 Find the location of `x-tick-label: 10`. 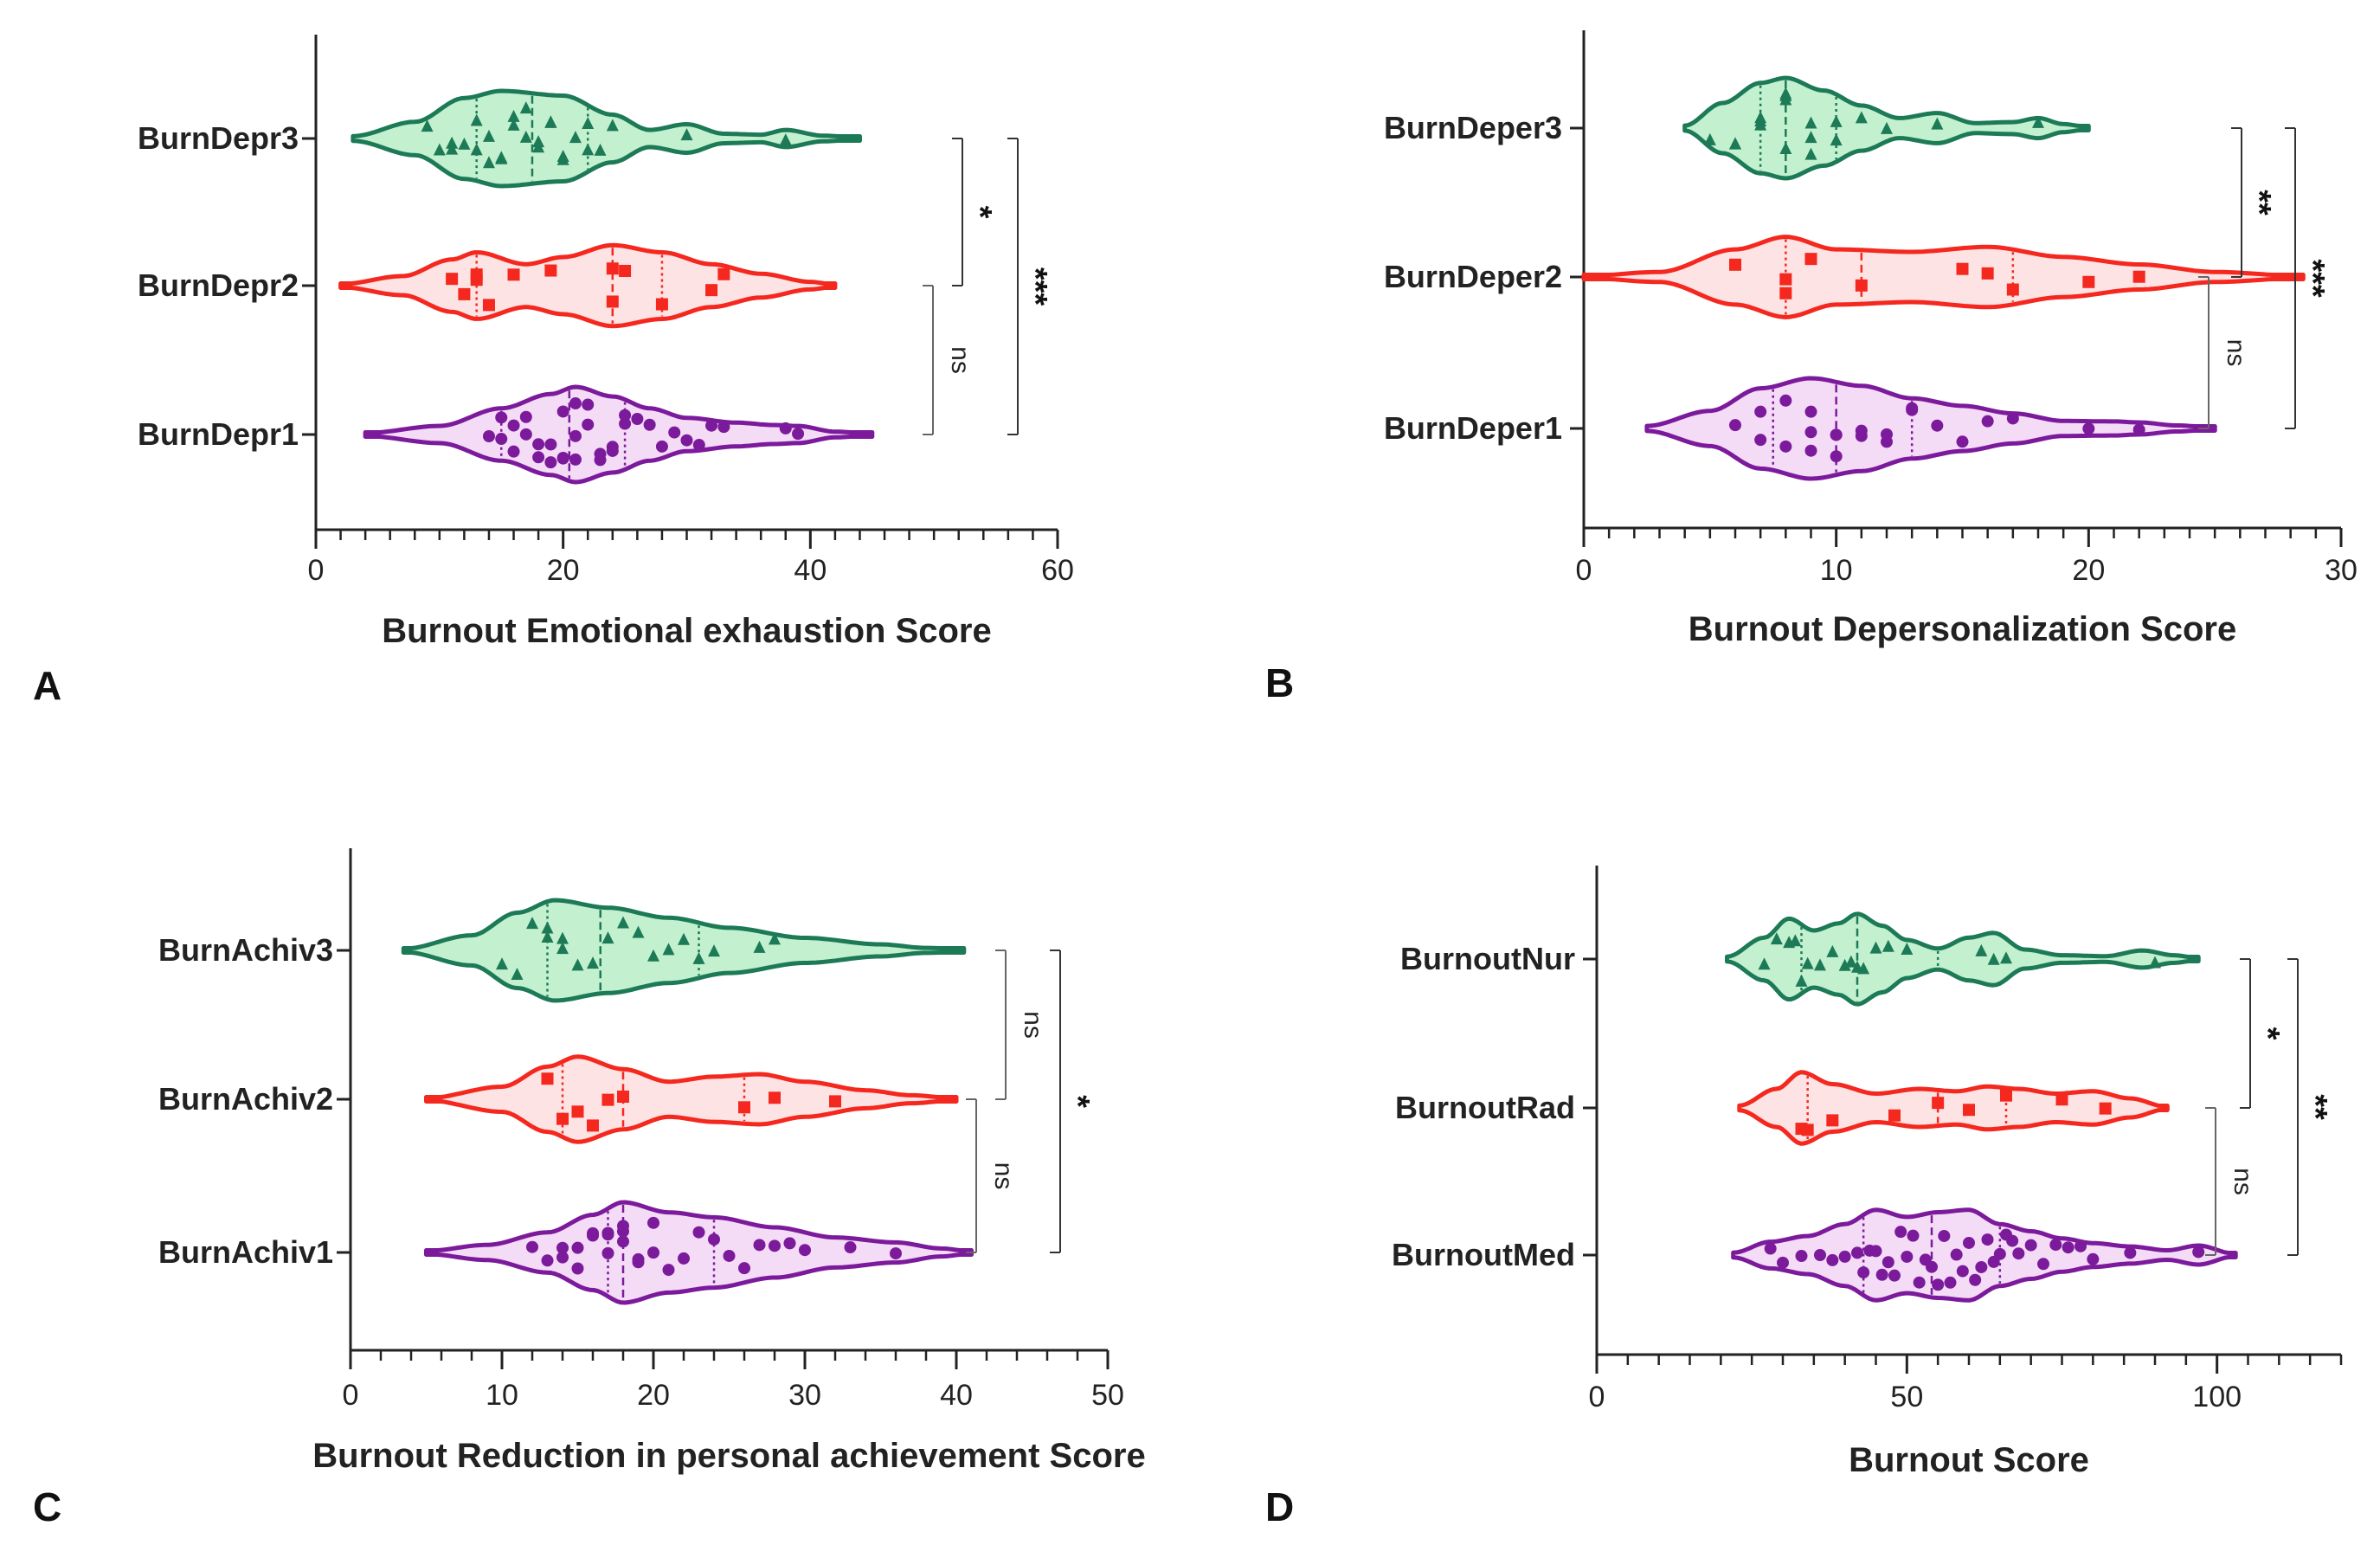

x-tick-label: 10 is located at coordinates (502, 1395).